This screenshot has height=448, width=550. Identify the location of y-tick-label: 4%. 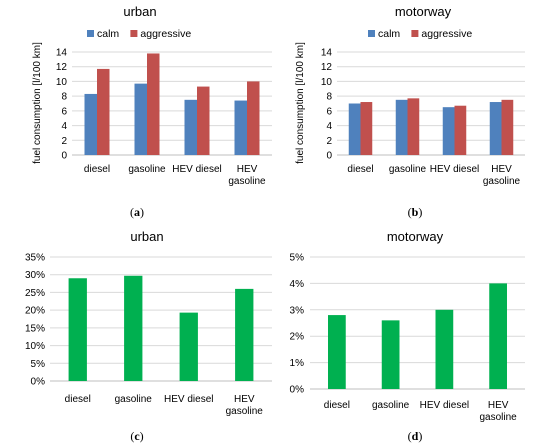
(297, 284).